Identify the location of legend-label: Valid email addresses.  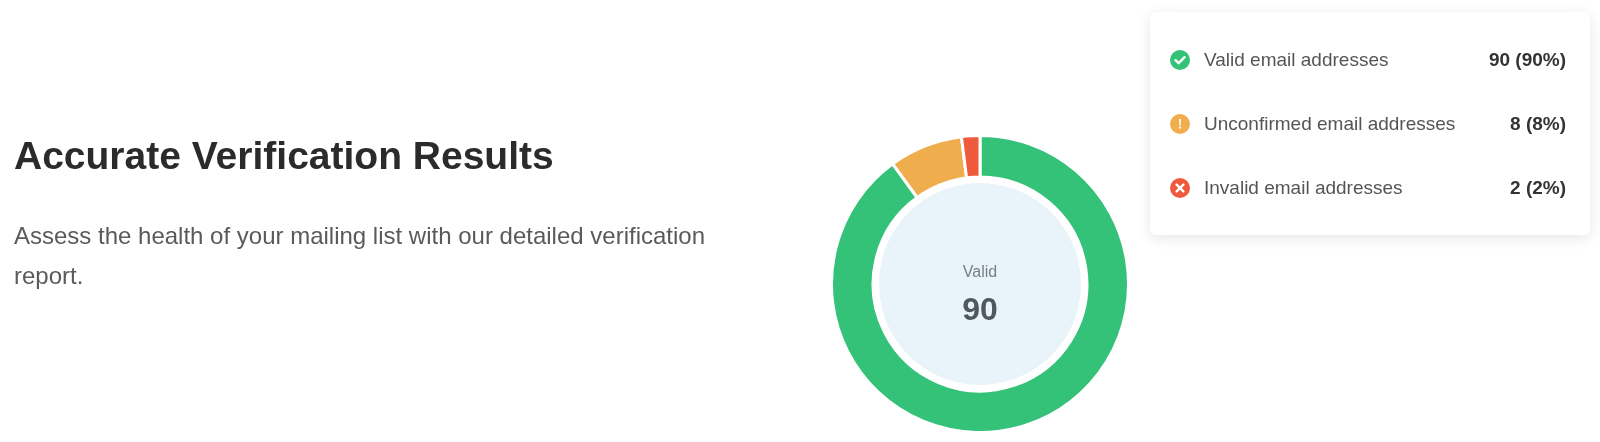
(1296, 60).